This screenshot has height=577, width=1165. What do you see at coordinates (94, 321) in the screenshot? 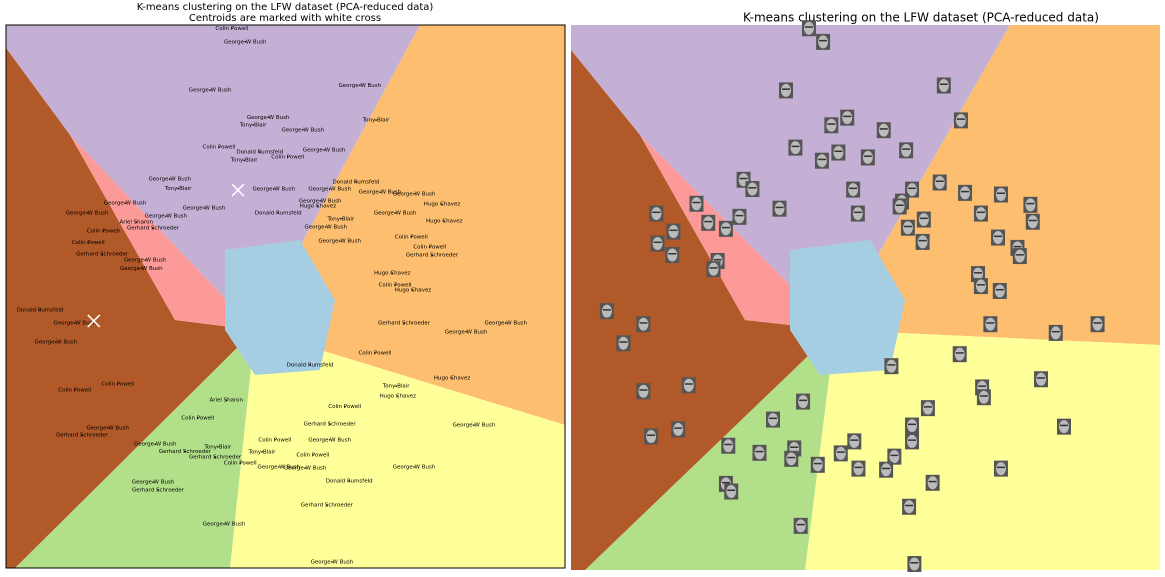
I see `centroid-stroke` at bounding box center [94, 321].